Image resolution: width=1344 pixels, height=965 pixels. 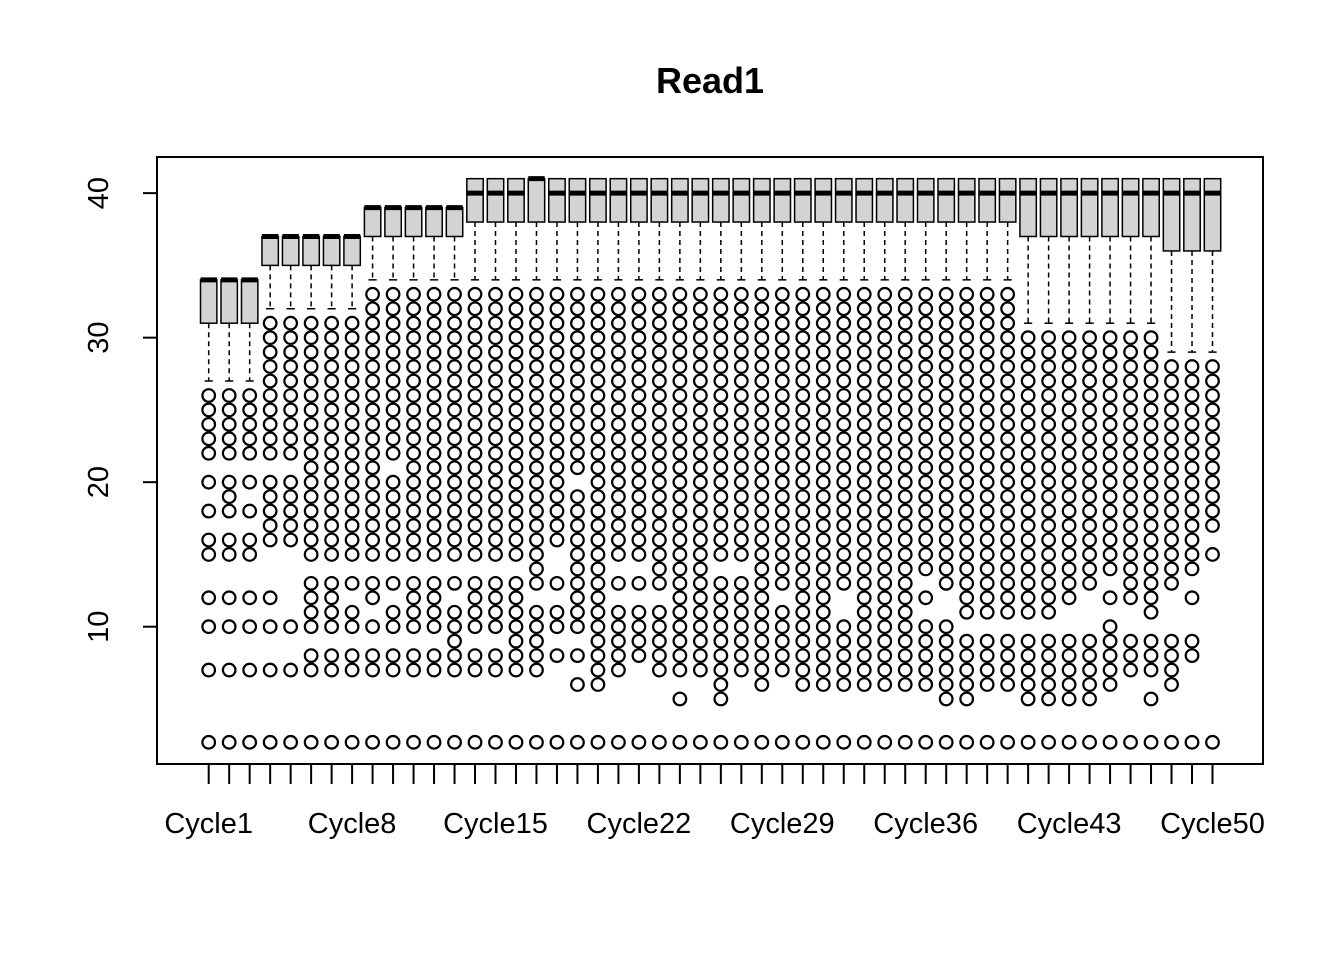 I want to click on box-Cycle46, so click(x=1130, y=250).